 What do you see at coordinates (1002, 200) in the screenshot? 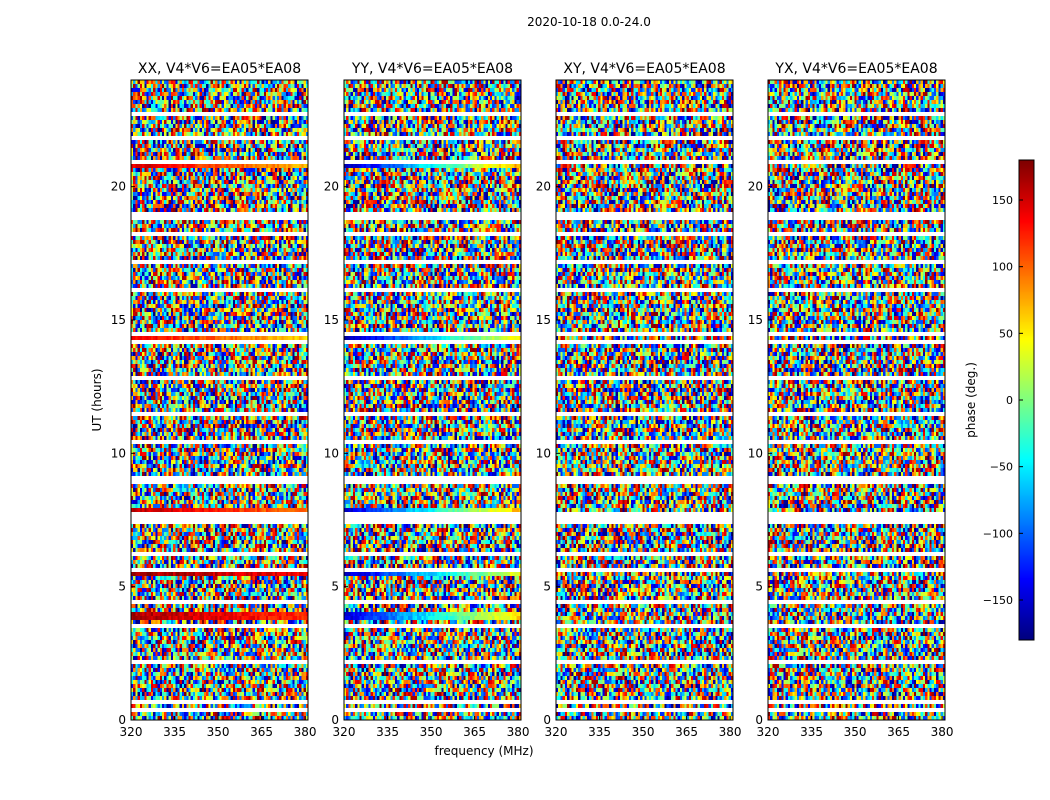
I see `colorbar-tick-label: 150` at bounding box center [1002, 200].